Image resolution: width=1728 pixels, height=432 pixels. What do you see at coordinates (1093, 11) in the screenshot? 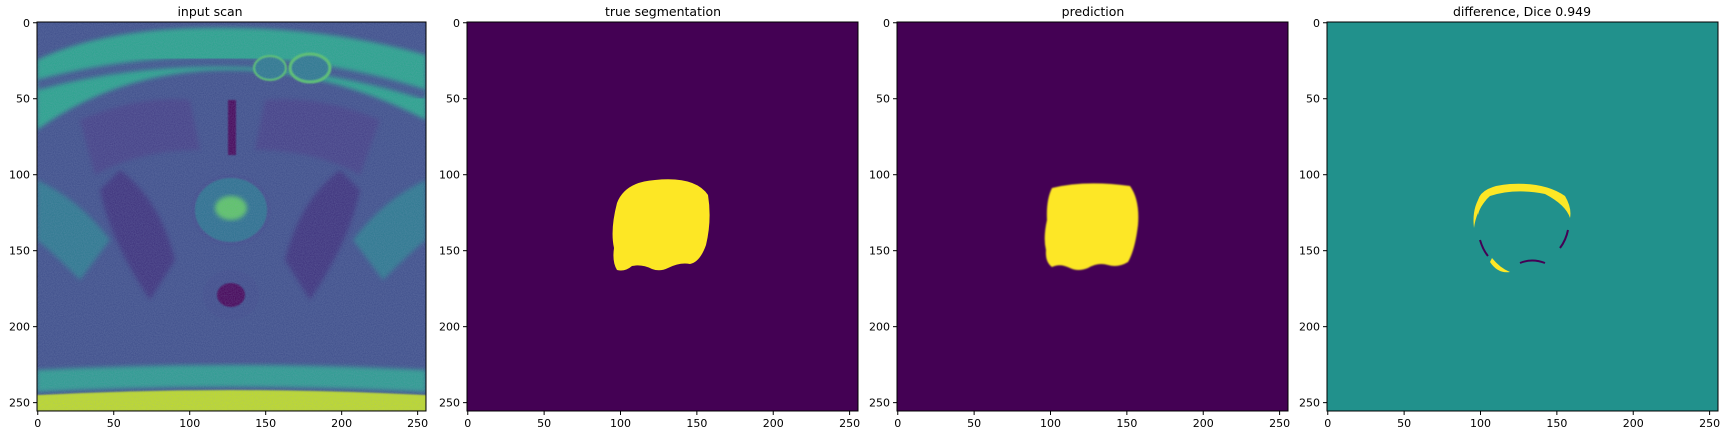
I see `panel-title: prediction` at bounding box center [1093, 11].